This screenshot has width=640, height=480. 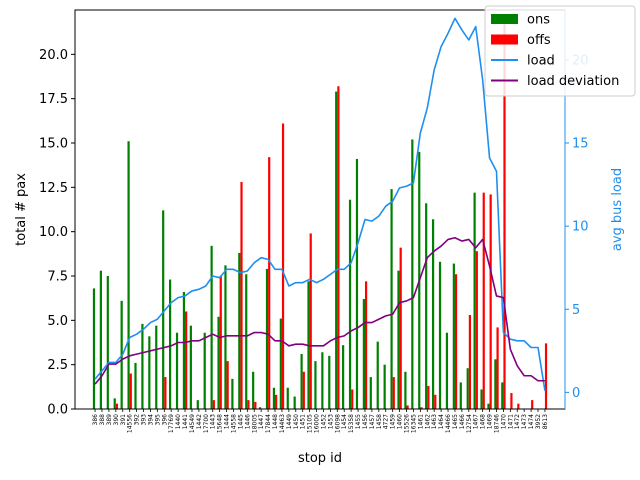 I want to click on y-left-tick-label: 5.0, so click(x=57, y=321).